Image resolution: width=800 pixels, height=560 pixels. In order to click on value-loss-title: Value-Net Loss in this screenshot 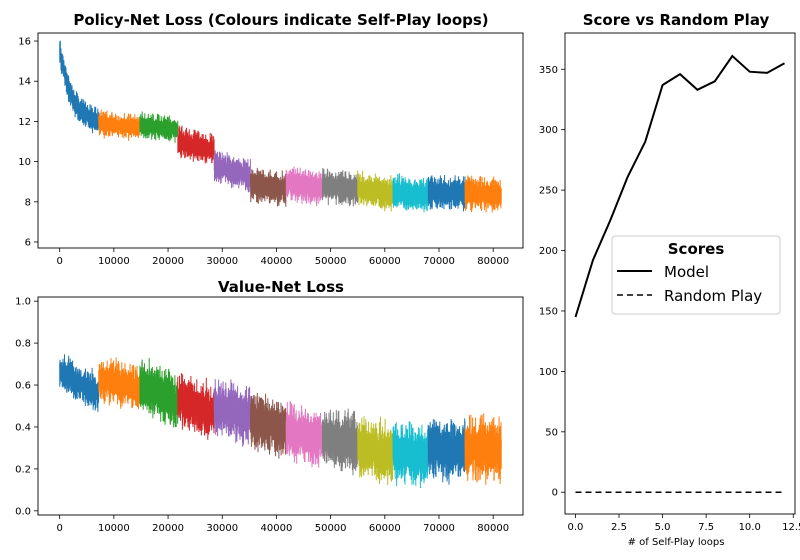, I will do `click(281, 287)`.